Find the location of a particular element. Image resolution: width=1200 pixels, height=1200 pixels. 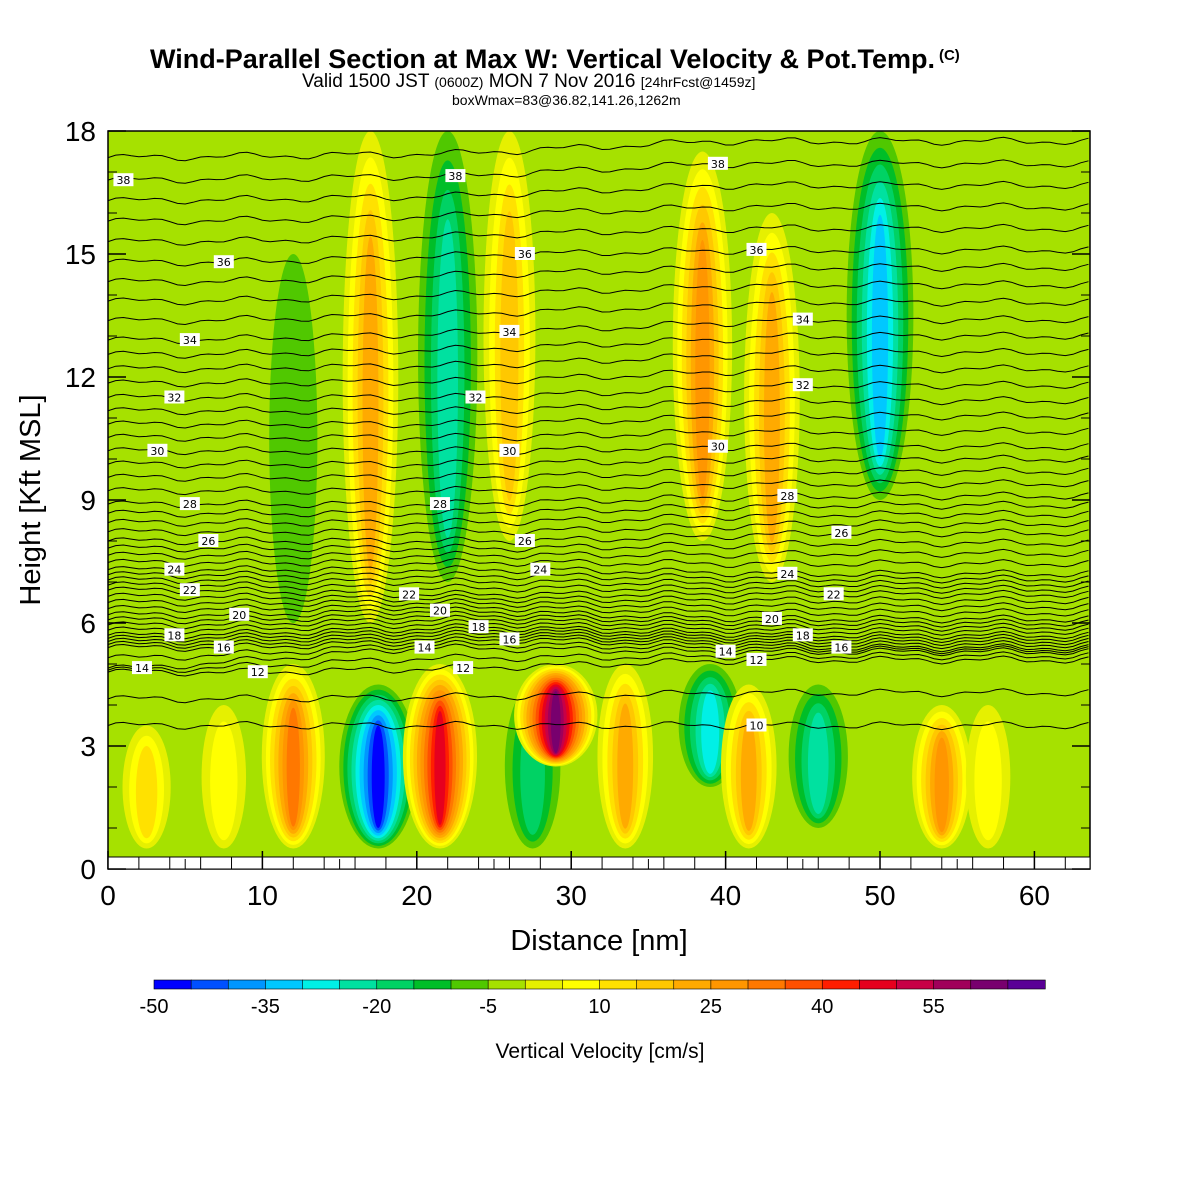

x-tick-label: 0 is located at coordinates (108, 895).